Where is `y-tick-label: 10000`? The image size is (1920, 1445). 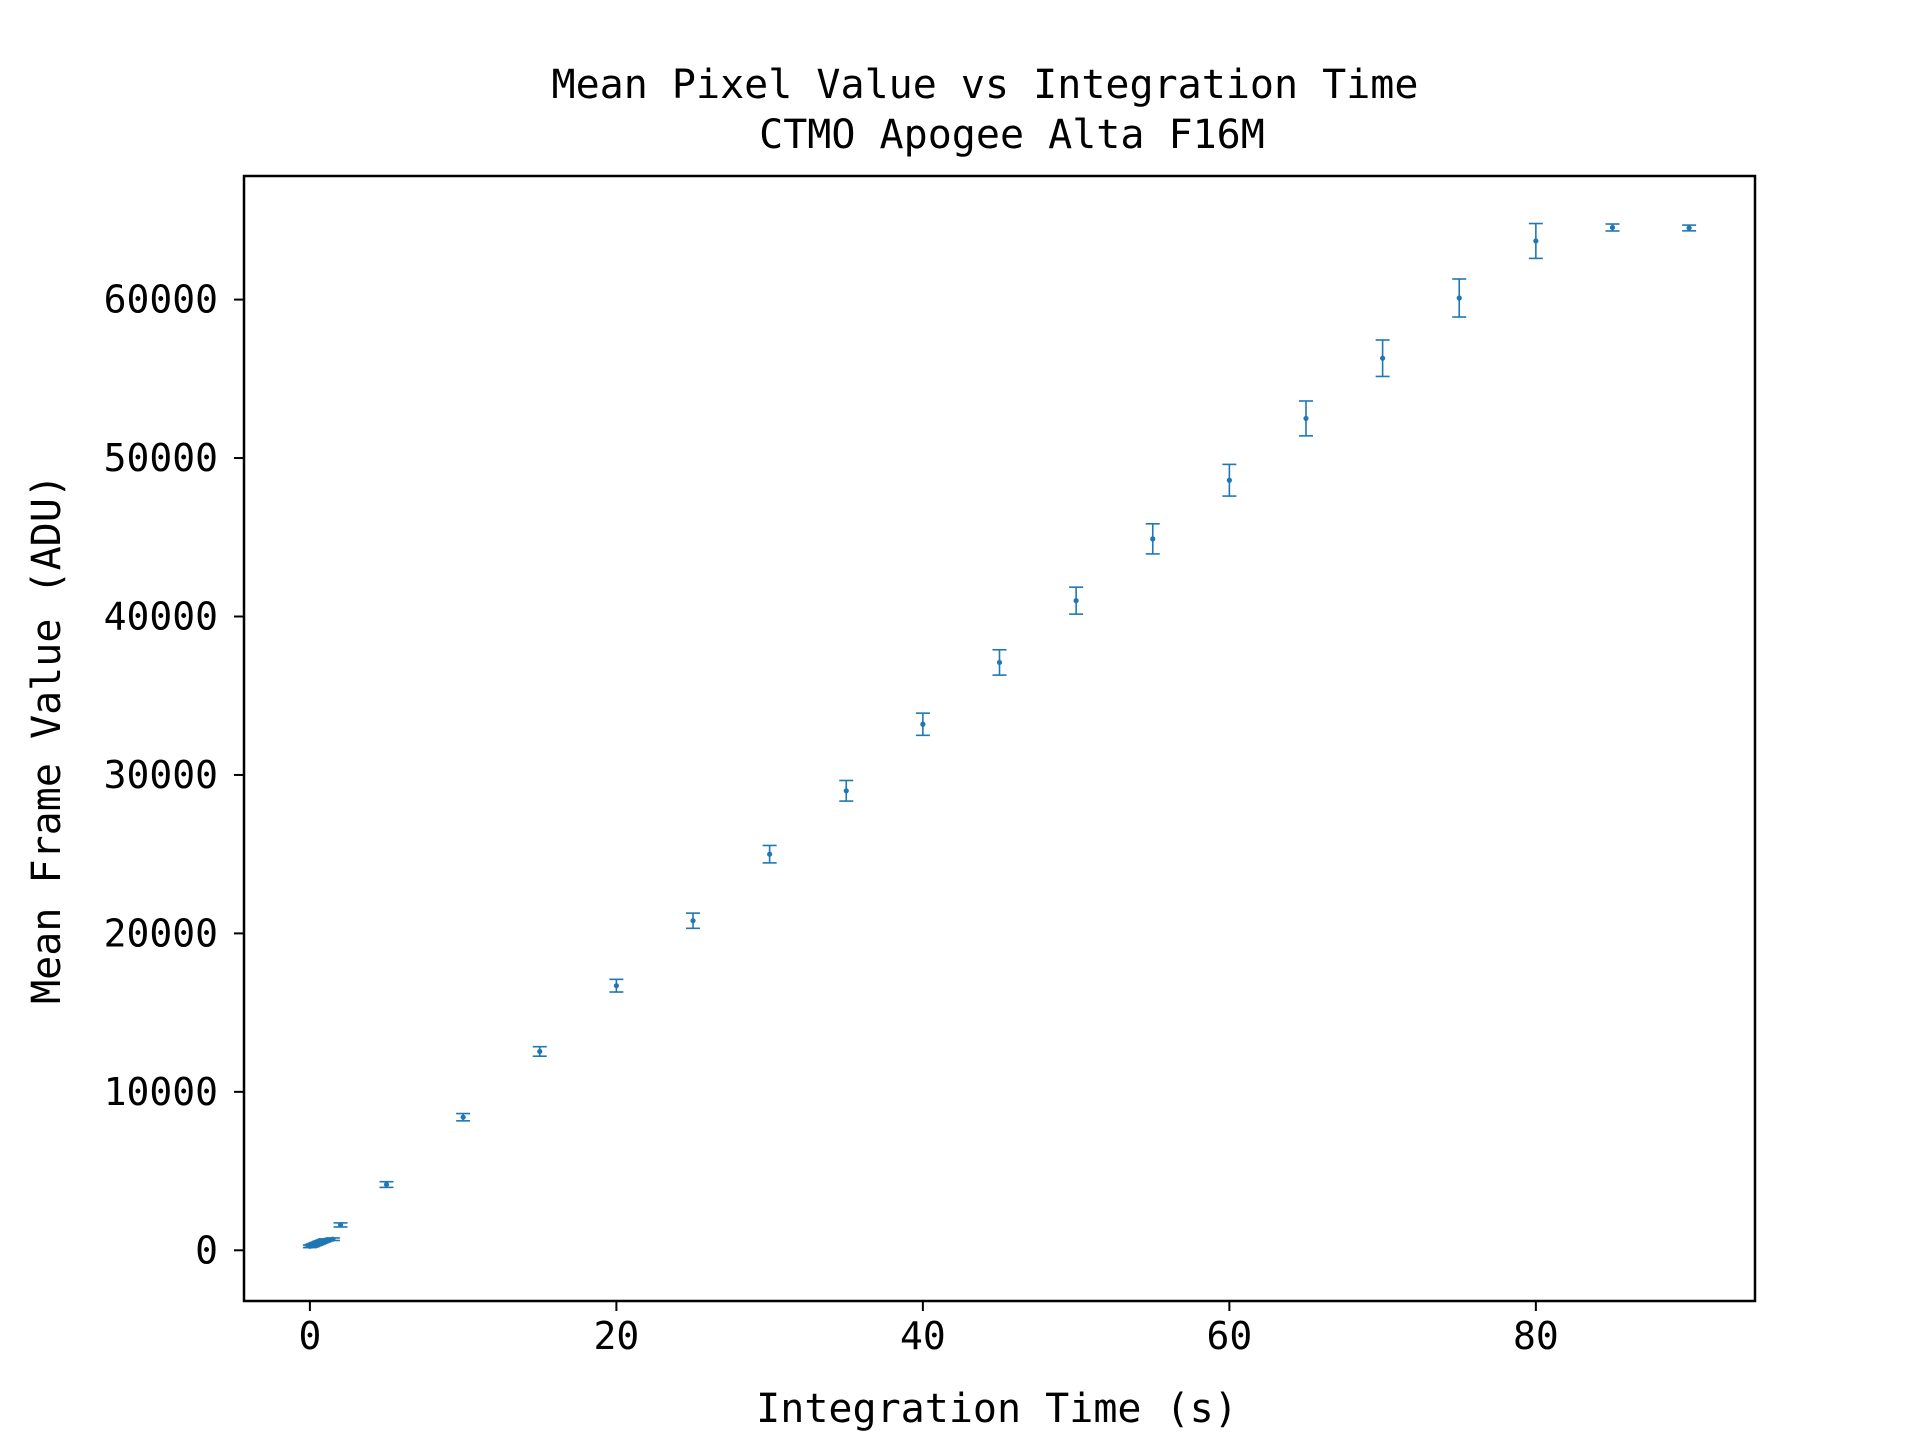 y-tick-label: 10000 is located at coordinates (161, 1092).